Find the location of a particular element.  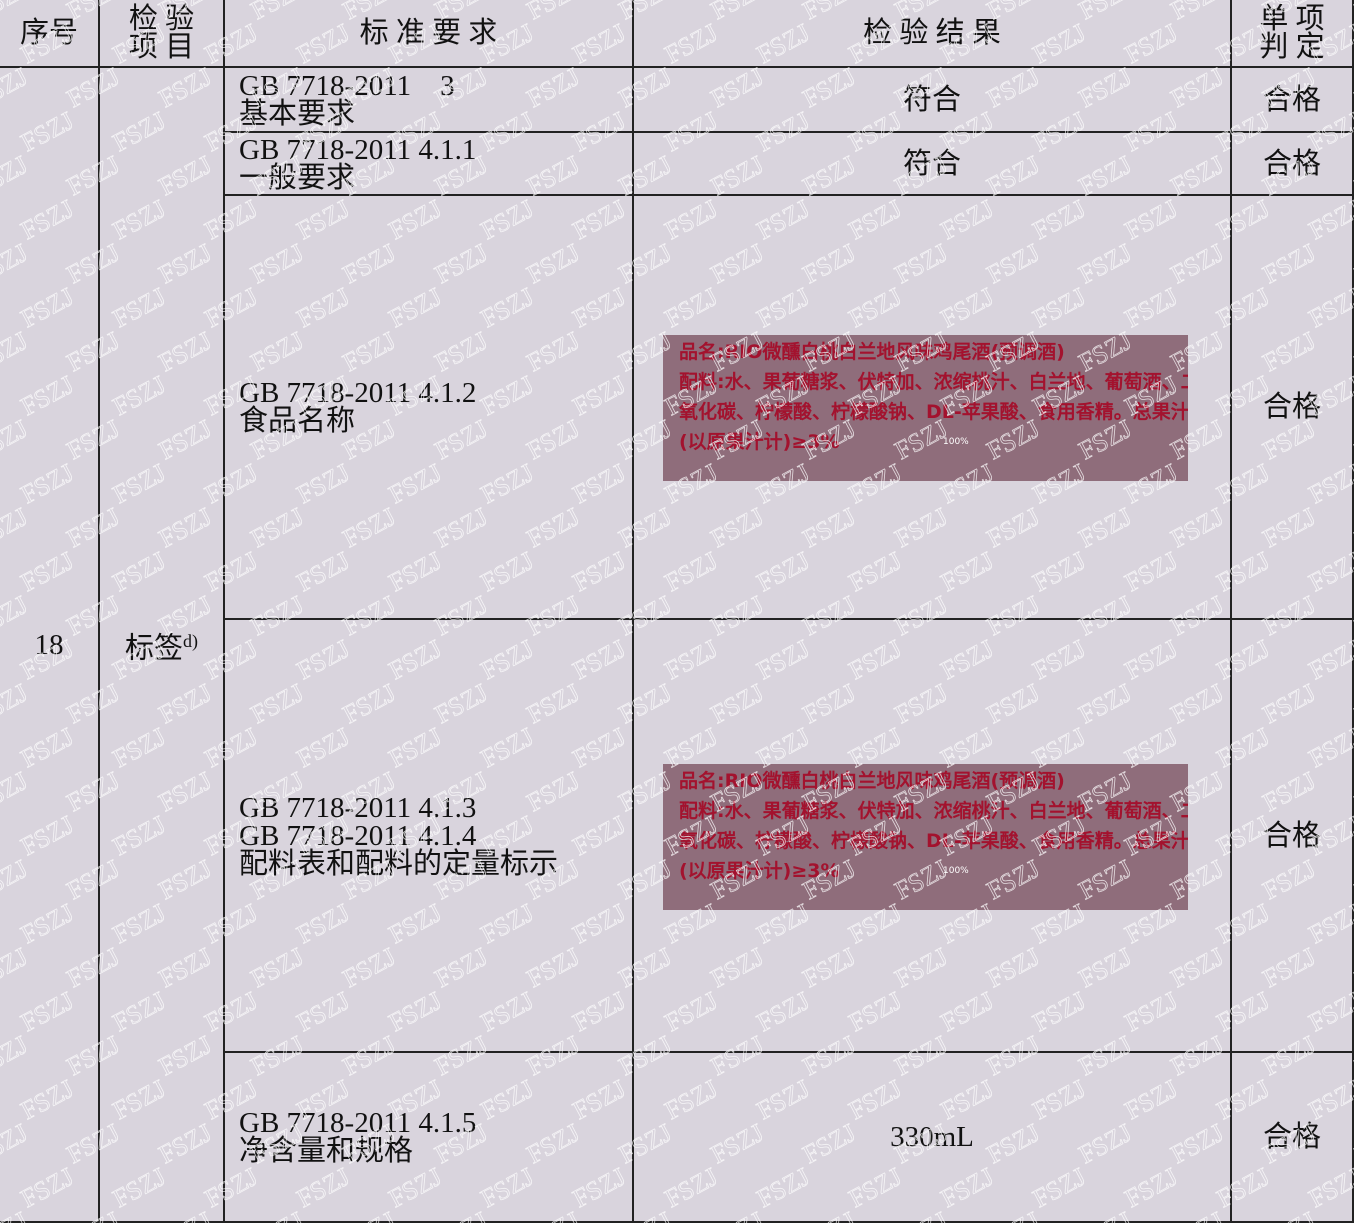

header-verdict: 单 项判 定 is located at coordinates (1293, 34).